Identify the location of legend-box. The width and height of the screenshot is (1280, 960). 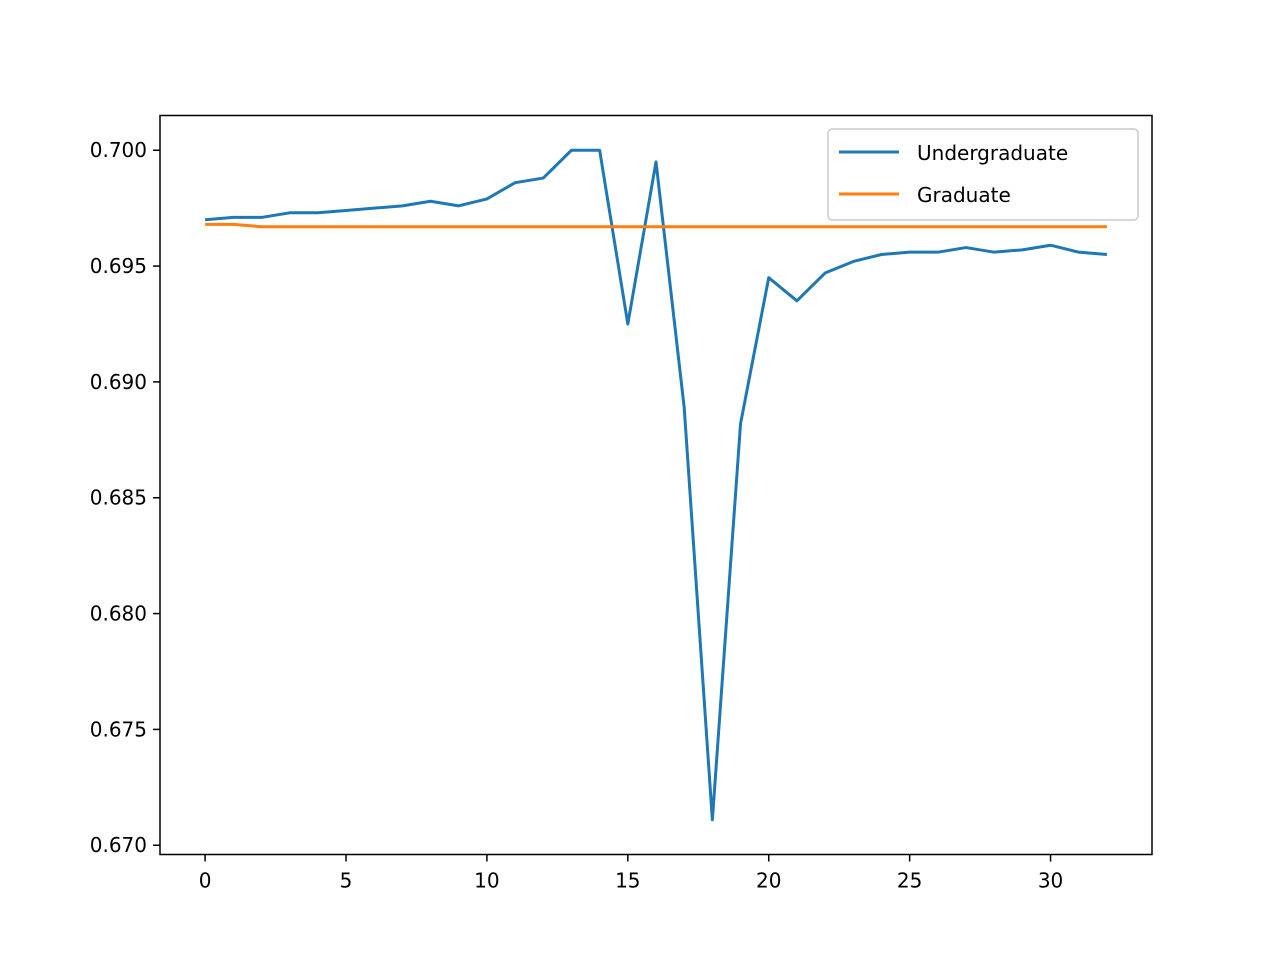
(983, 174).